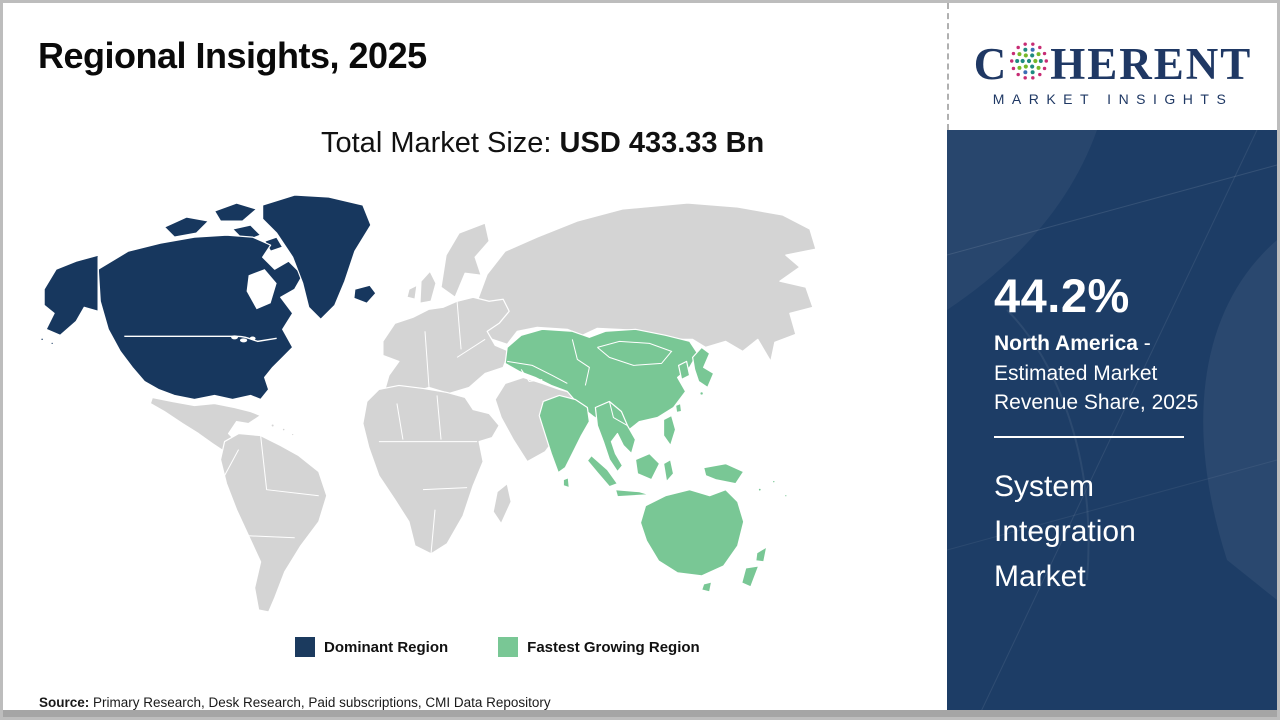 Image resolution: width=1280 pixels, height=720 pixels. What do you see at coordinates (508, 647) in the screenshot?
I see `fastest-growing-region-swatch` at bounding box center [508, 647].